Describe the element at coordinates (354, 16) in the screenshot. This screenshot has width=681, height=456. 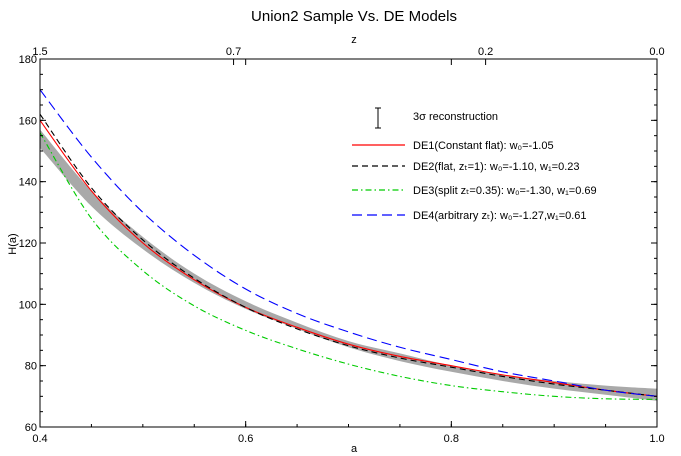
I see `chart-title: Union2 Sample Vs. DE Models` at that location.